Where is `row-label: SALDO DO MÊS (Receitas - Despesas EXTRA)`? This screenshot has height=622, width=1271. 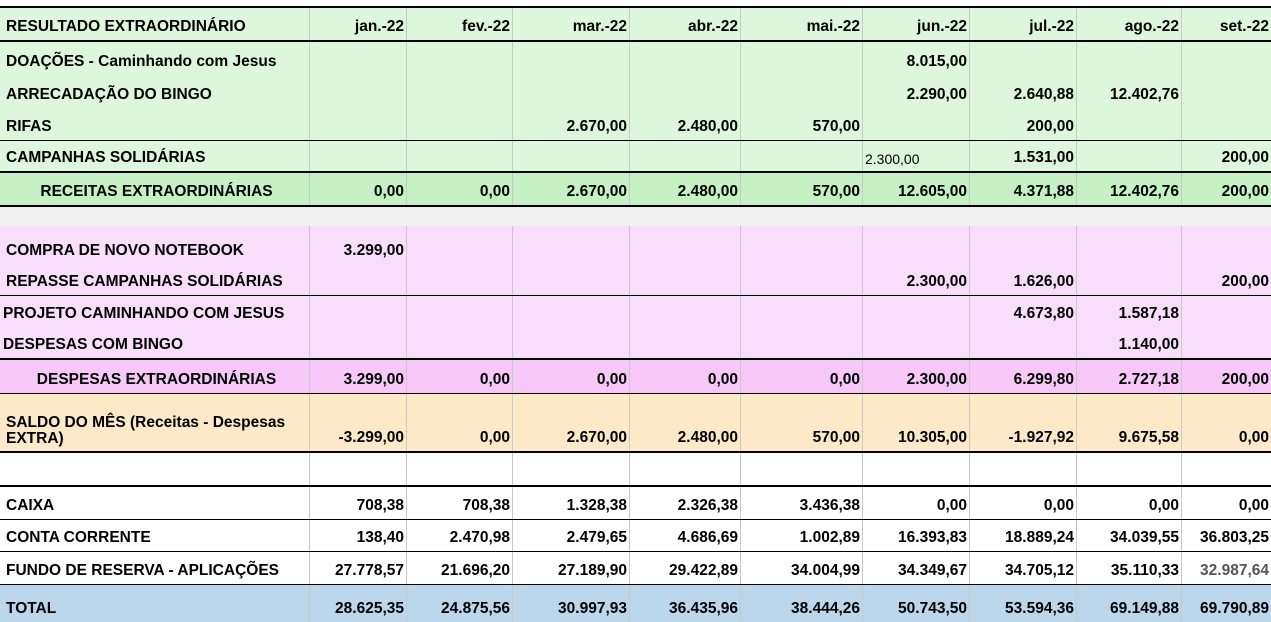
row-label: SALDO DO MÊS (Receitas - Despesas EXTRA) is located at coordinates (155, 422).